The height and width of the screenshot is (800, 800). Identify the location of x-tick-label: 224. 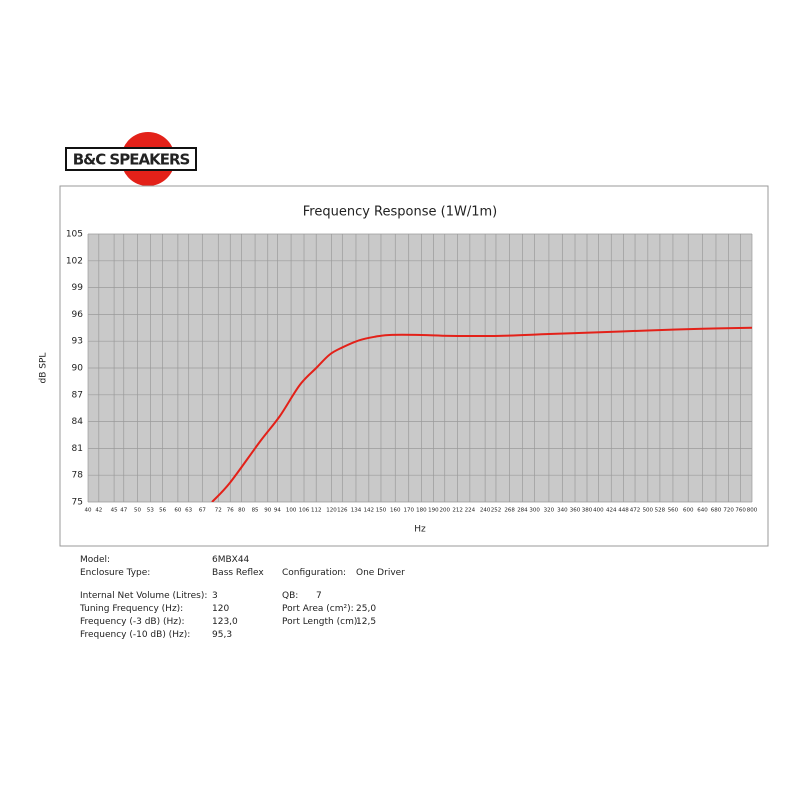
(470, 511).